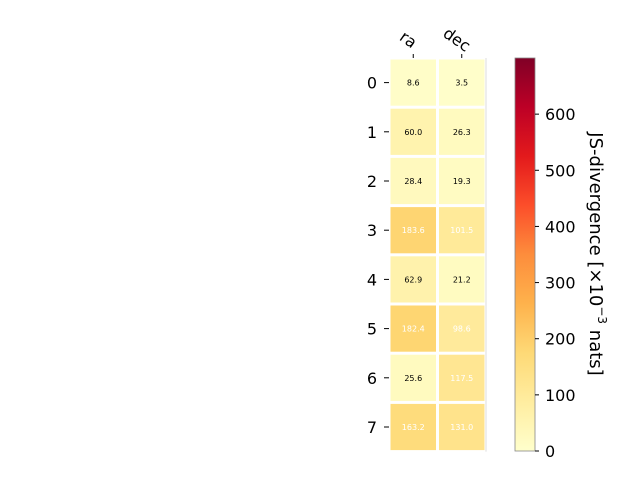  I want to click on cell-value-label: 131.0, so click(461, 427).